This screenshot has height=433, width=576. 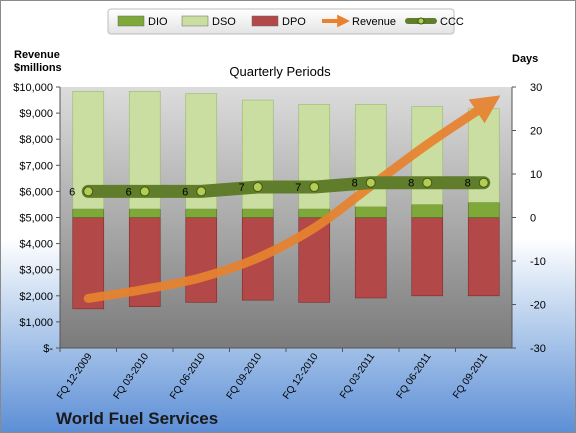 I want to click on legend-swatch-ccc-marker, so click(x=421, y=21).